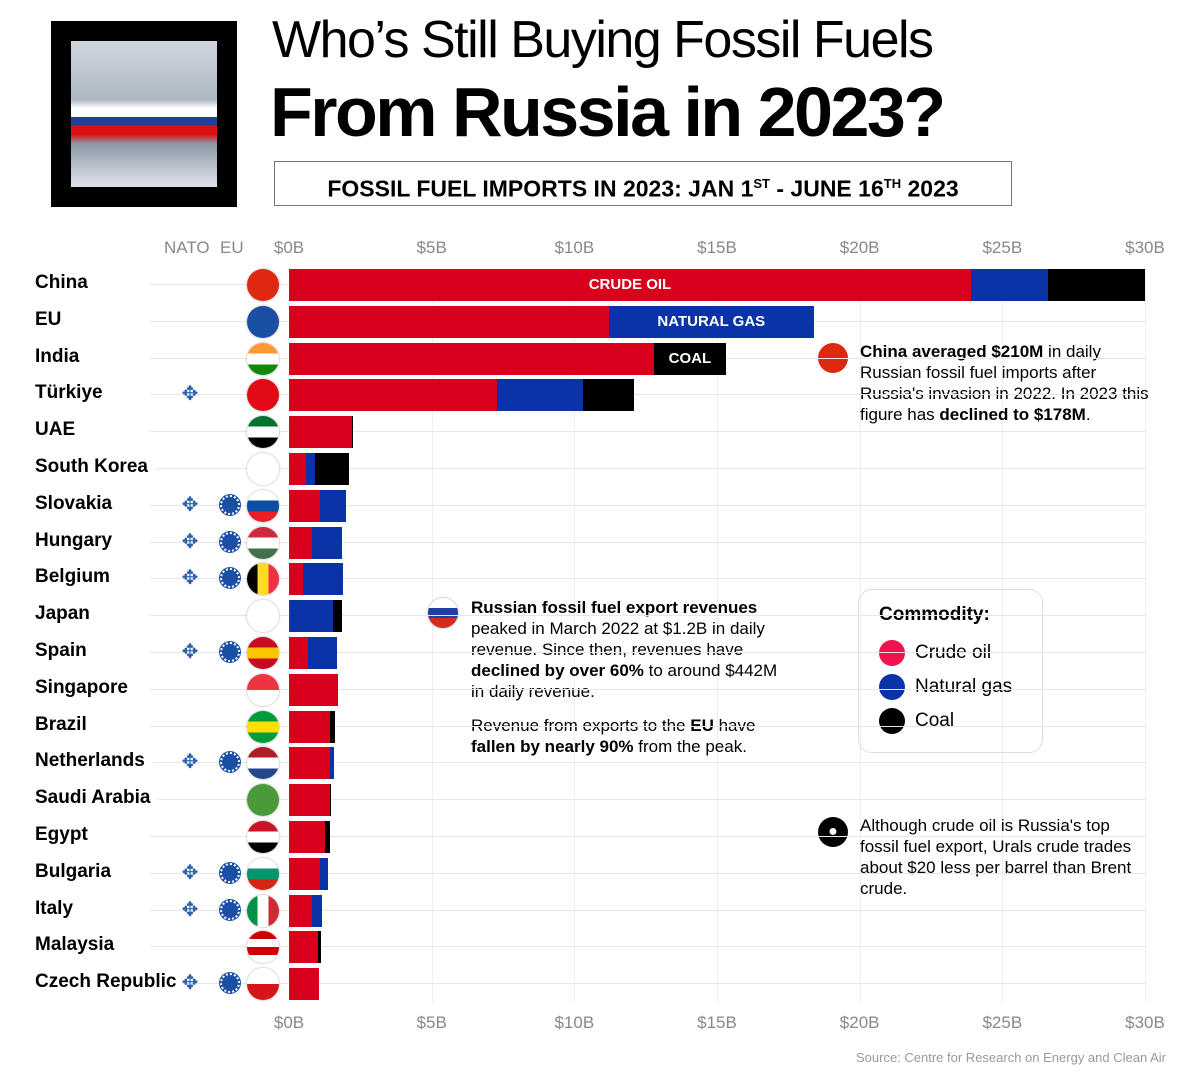 Image resolution: width=1200 pixels, height=1077 pixels. What do you see at coordinates (892, 183) in the screenshot?
I see `subtitle-sup: TH` at bounding box center [892, 183].